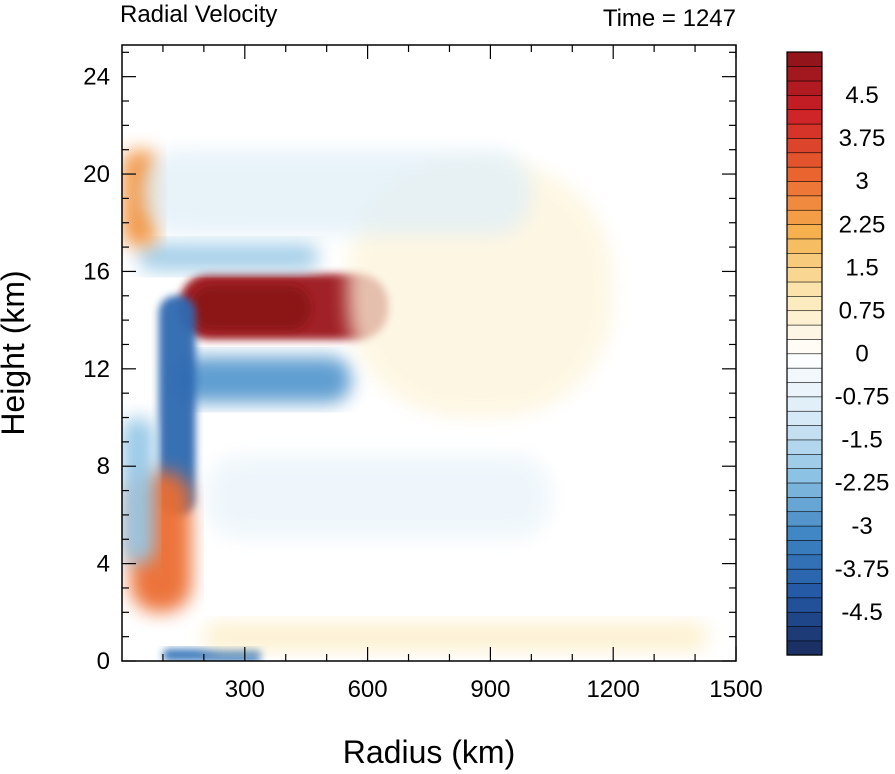 This screenshot has width=895, height=774. Describe the element at coordinates (862, 138) in the screenshot. I see `colorbar-label: 3.75` at that location.